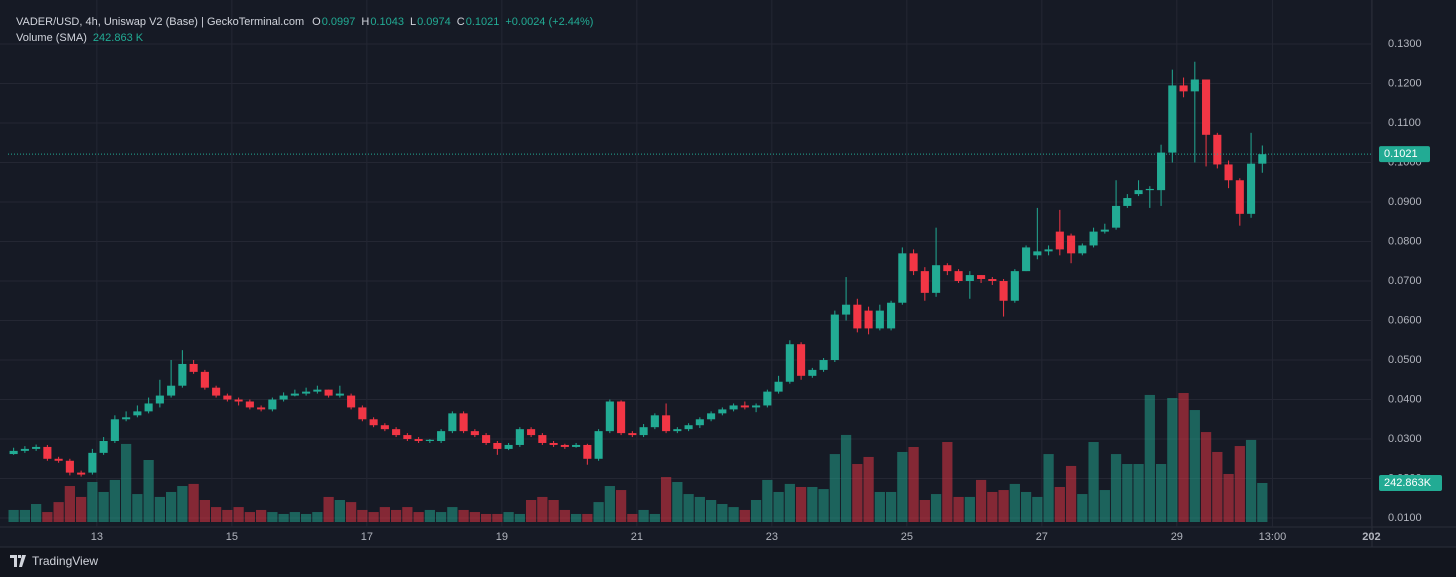 The image size is (1456, 577). I want to click on volume-name: Volume (SMA), so click(51, 38).